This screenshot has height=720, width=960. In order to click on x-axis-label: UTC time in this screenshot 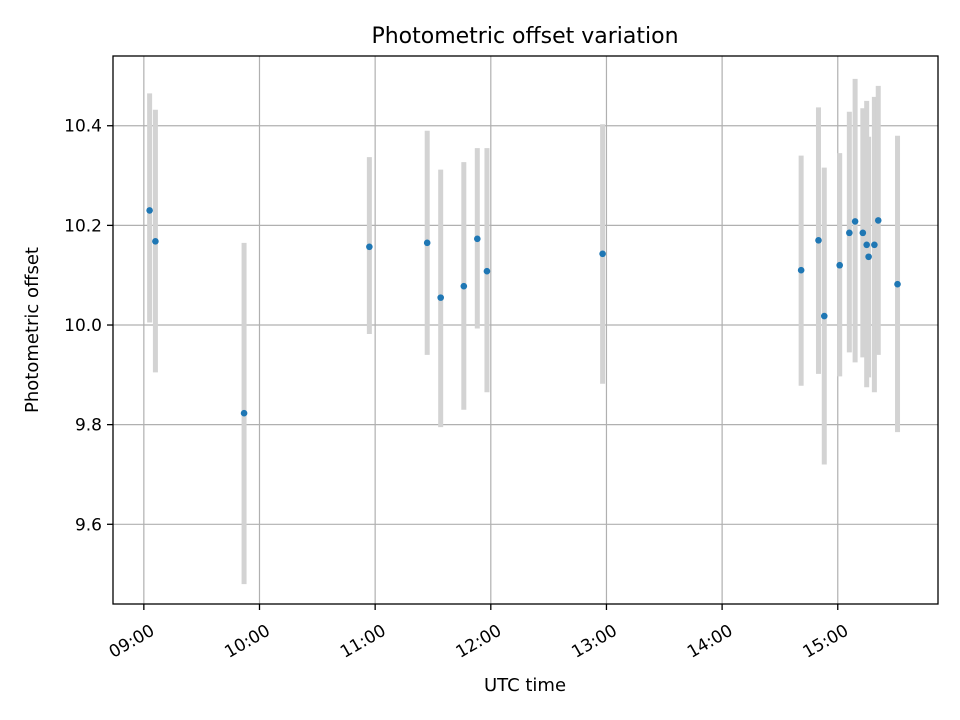, I will do `click(525, 685)`.